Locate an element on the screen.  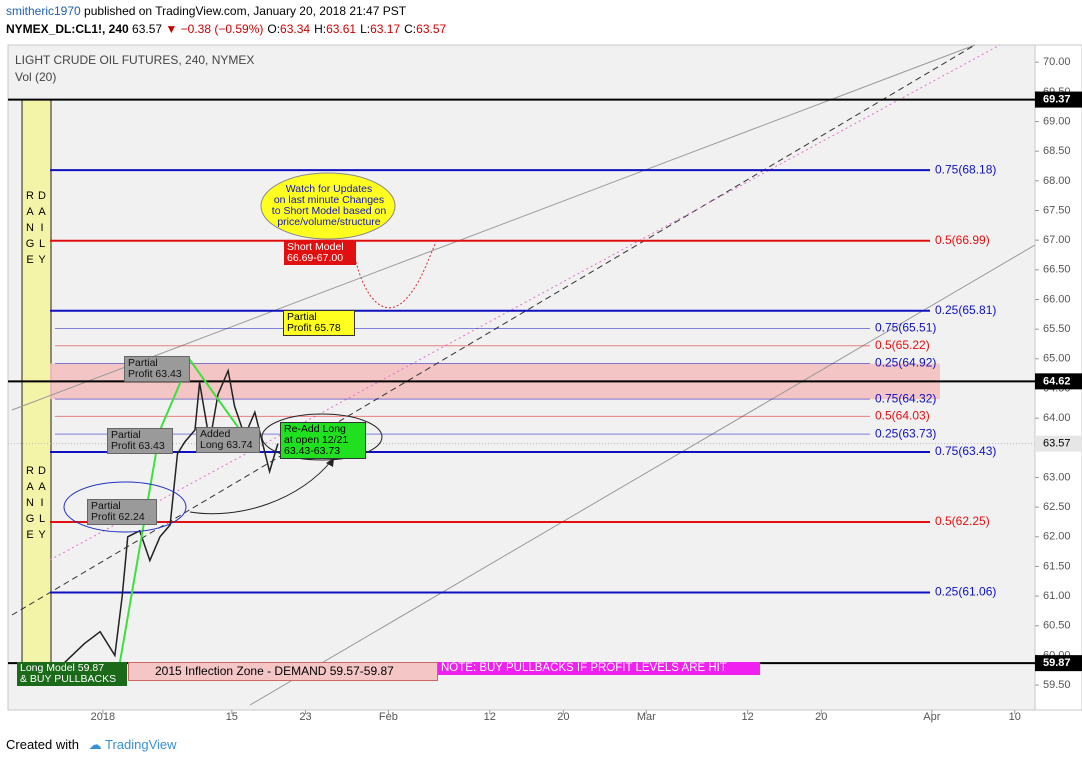
y-tick-label: 64.00 is located at coordinates (1057, 418).